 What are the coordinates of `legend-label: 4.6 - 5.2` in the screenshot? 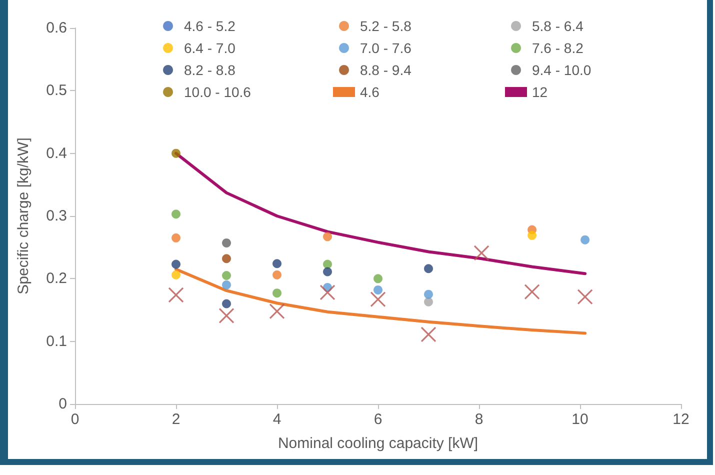 It's located at (210, 26).